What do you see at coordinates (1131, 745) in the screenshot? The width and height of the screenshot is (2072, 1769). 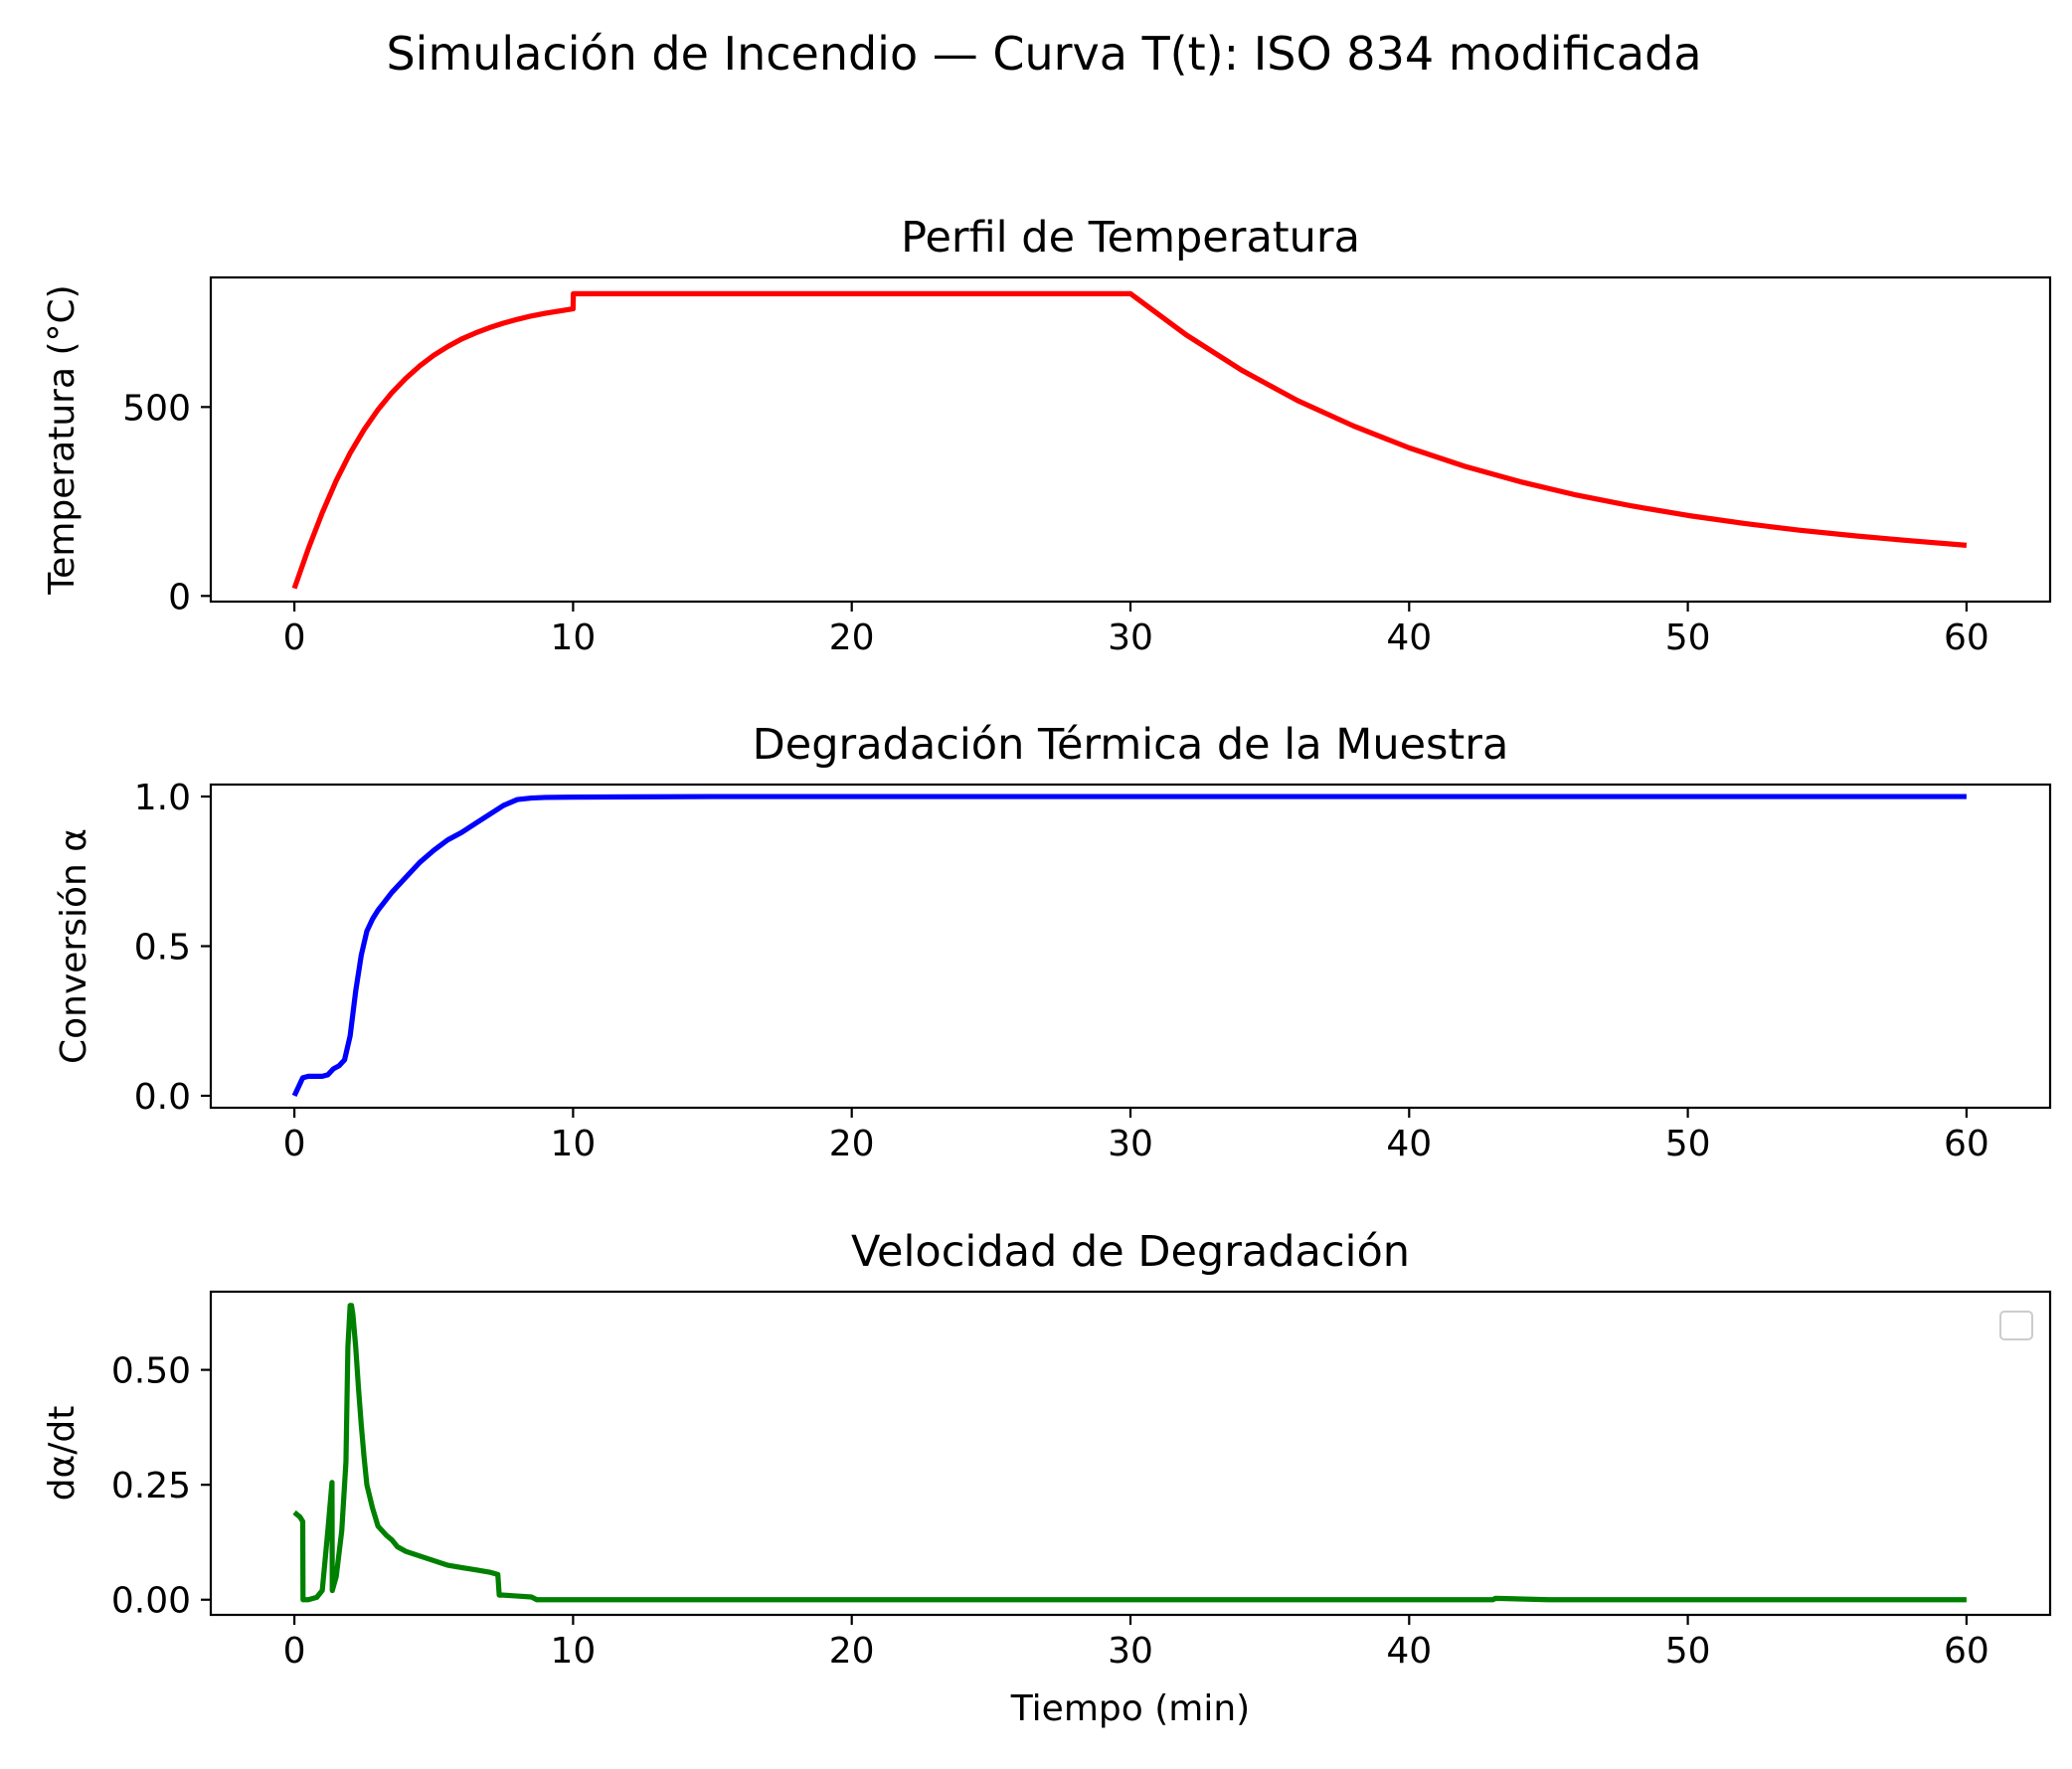 I see `panel-title-conversion: Degradación Térmica de la Muestra` at bounding box center [1131, 745].